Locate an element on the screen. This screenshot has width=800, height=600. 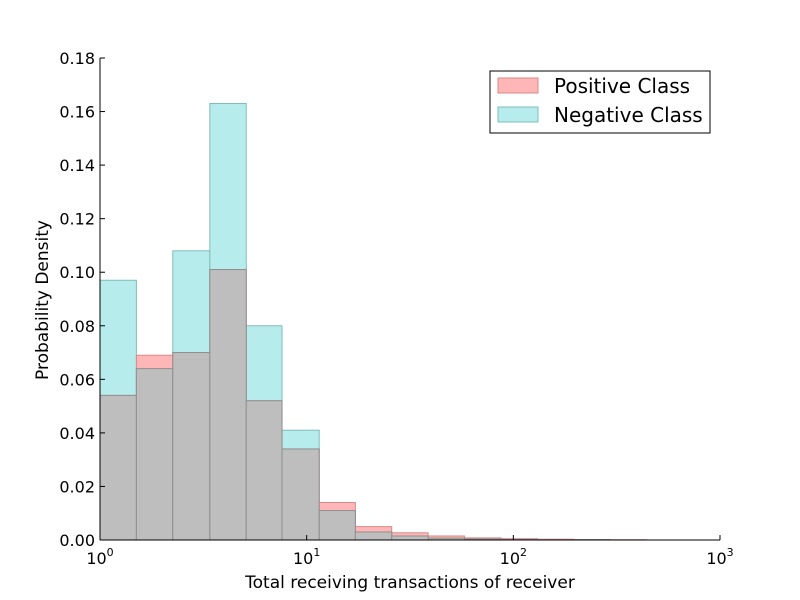
y-axis-label: Probability Density is located at coordinates (43, 300).